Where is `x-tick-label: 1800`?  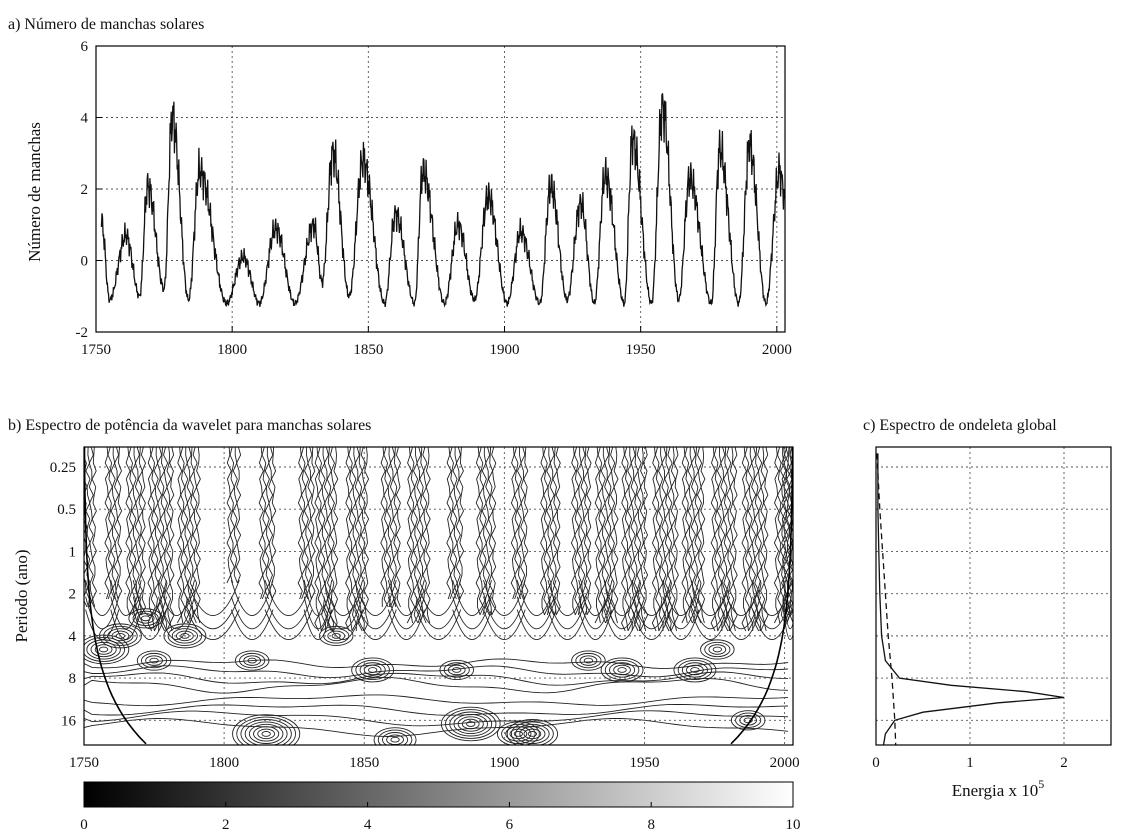
x-tick-label: 1800 is located at coordinates (224, 763).